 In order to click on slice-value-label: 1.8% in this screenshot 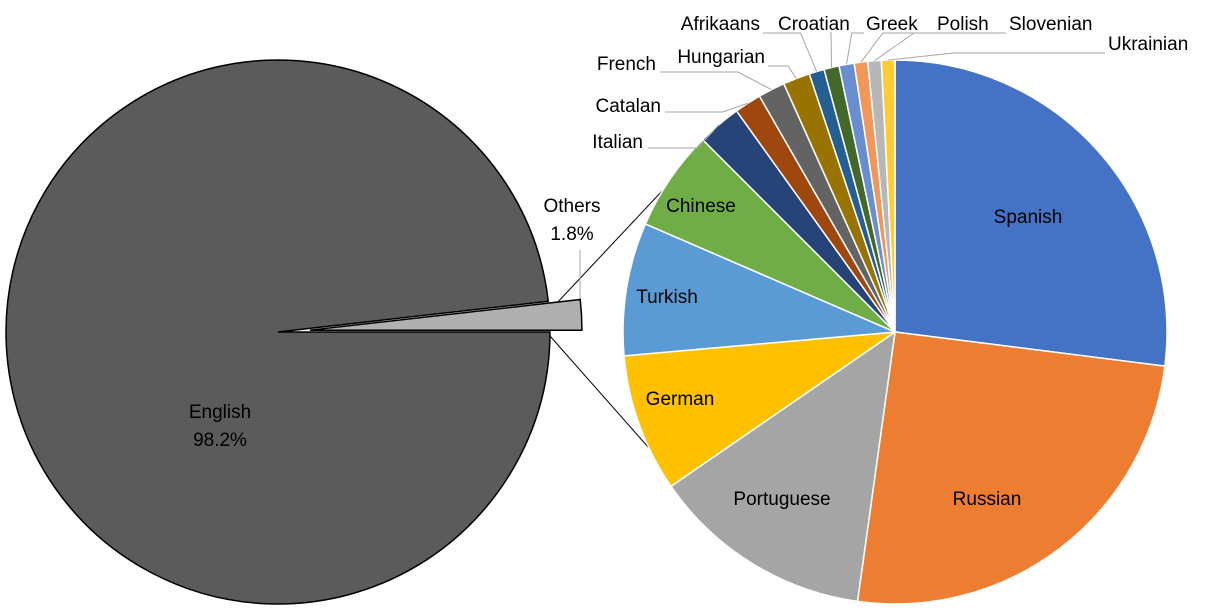, I will do `click(571, 234)`.